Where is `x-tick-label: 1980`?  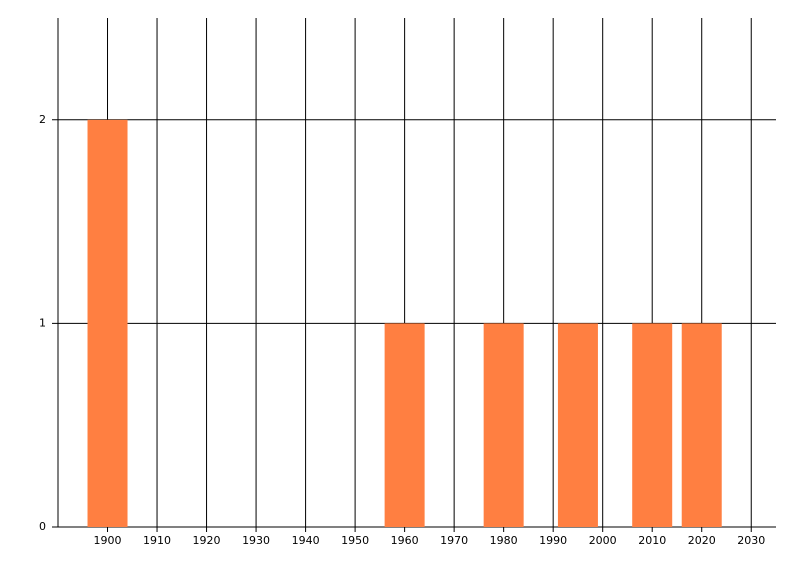
x-tick-label: 1980 is located at coordinates (504, 540).